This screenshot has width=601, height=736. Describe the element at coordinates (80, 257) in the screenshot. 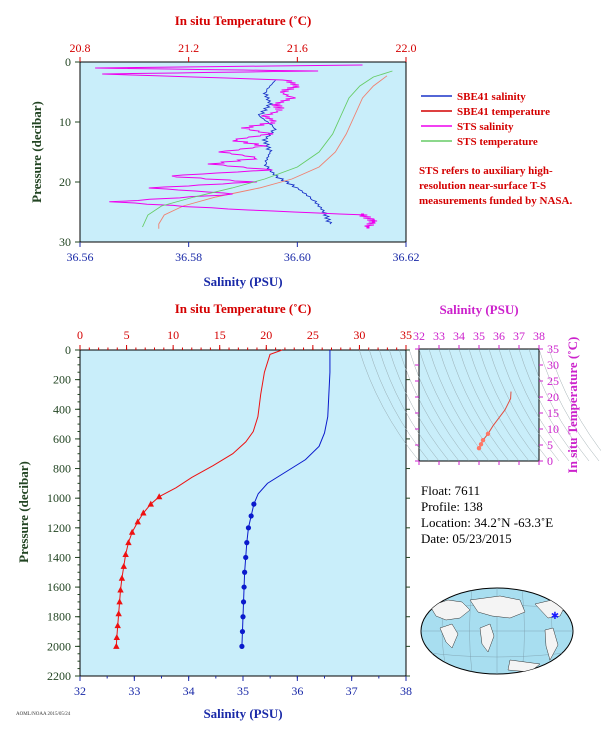

I see `top-sal-tick-label: 36.56` at that location.